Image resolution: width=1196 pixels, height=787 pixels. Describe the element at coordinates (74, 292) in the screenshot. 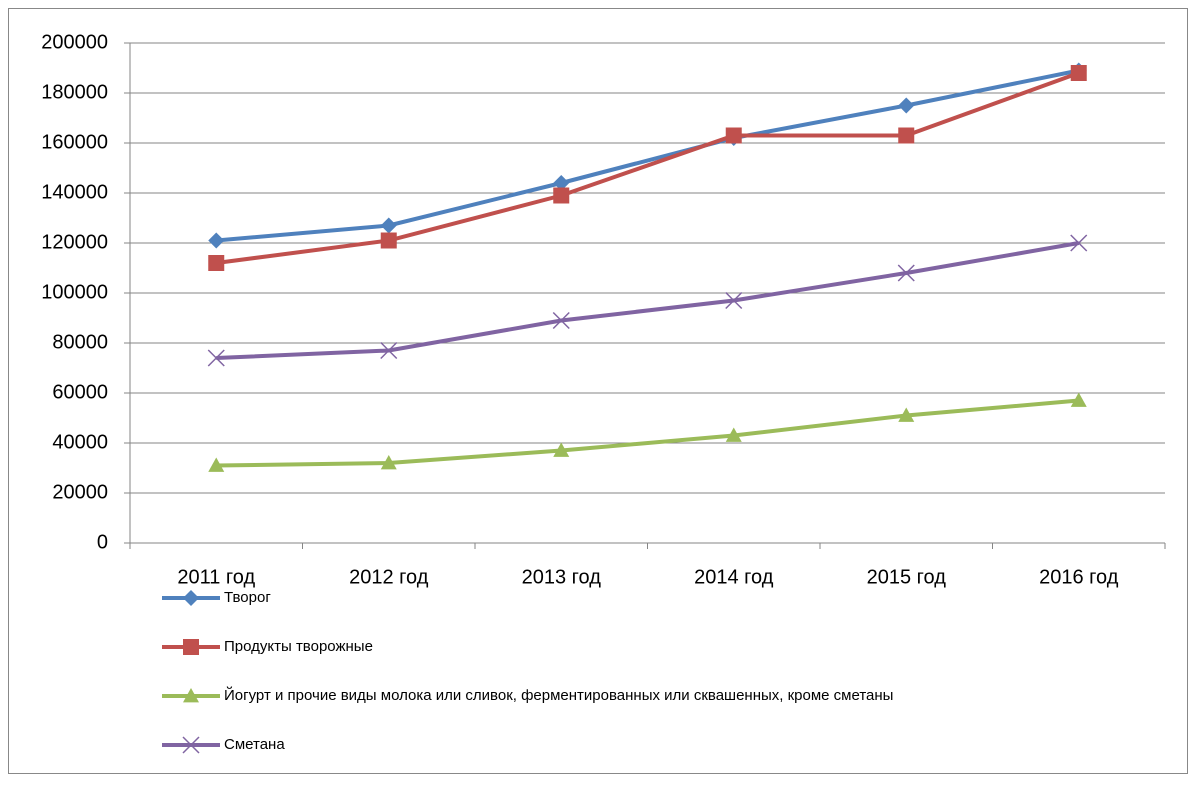

I see `y-tick-label: 100000` at that location.